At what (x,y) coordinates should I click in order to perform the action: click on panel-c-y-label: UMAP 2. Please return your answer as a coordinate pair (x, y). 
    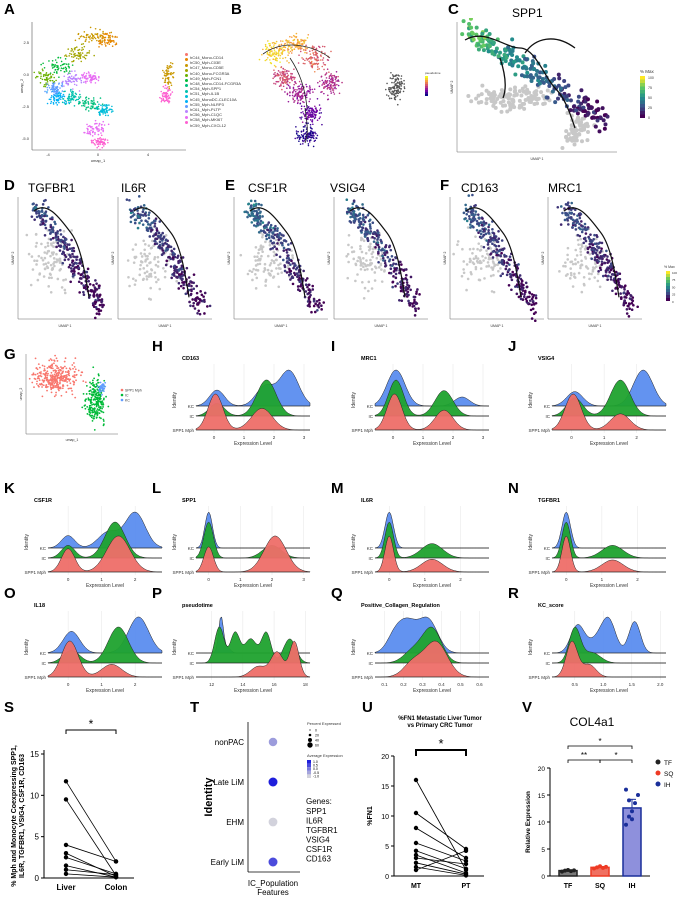
    Looking at the image, I should click on (452, 86).